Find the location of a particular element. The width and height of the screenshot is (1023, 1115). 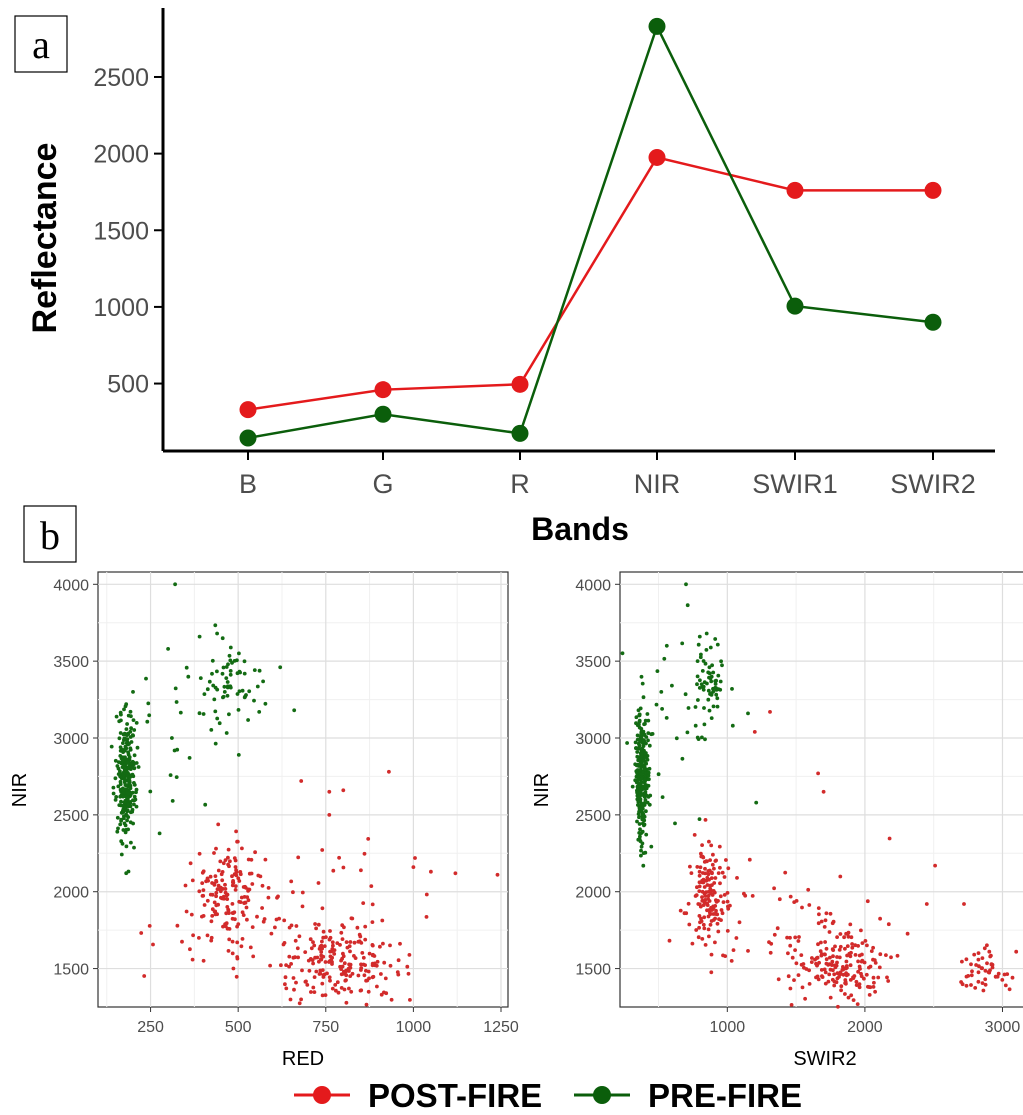

x-tick-label-750: 750 is located at coordinates (325, 1027).